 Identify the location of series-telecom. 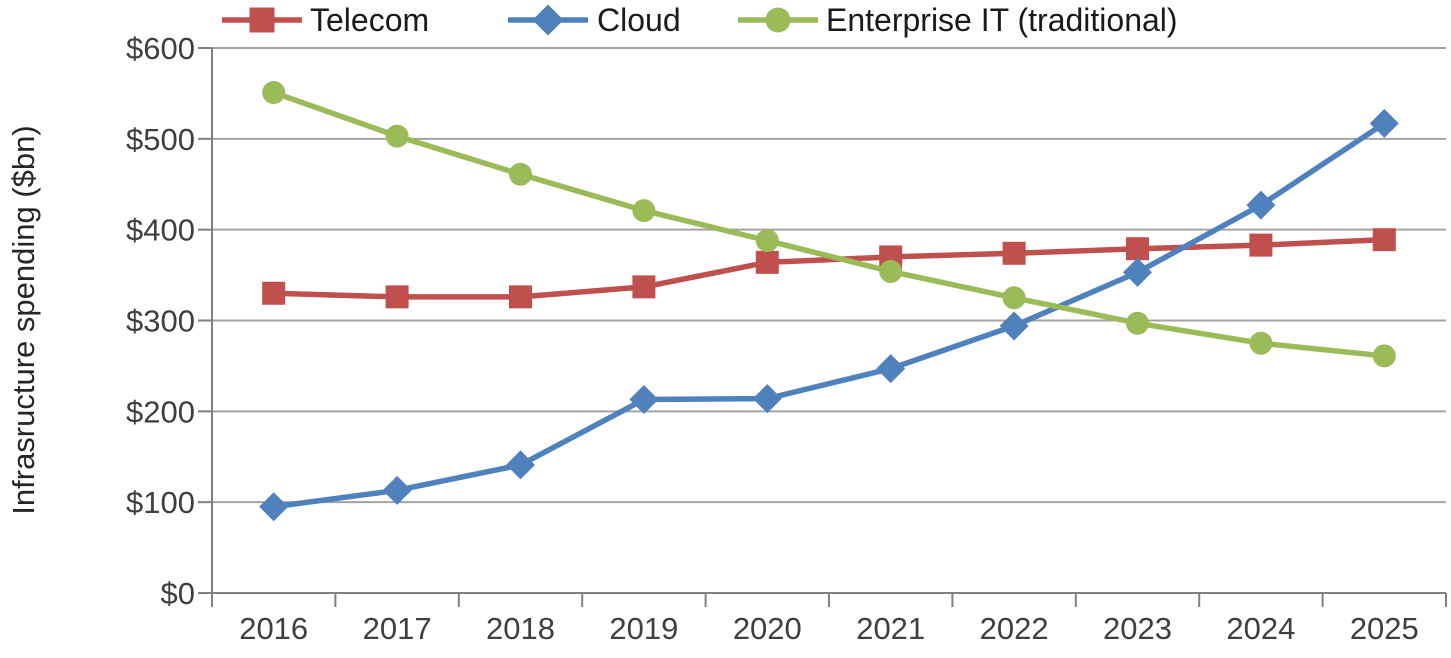
(829, 268).